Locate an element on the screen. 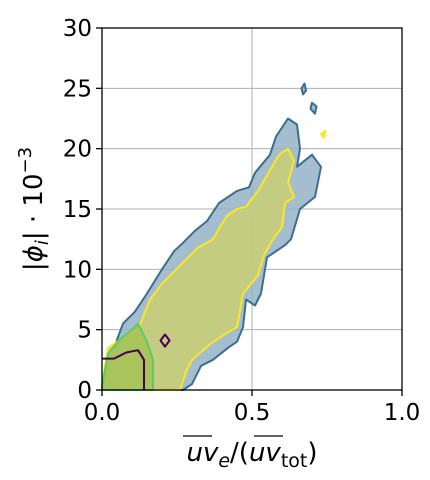 The width and height of the screenshot is (430, 480). y-axis-label: |ϕi| · 10−3 is located at coordinates (34, 209).